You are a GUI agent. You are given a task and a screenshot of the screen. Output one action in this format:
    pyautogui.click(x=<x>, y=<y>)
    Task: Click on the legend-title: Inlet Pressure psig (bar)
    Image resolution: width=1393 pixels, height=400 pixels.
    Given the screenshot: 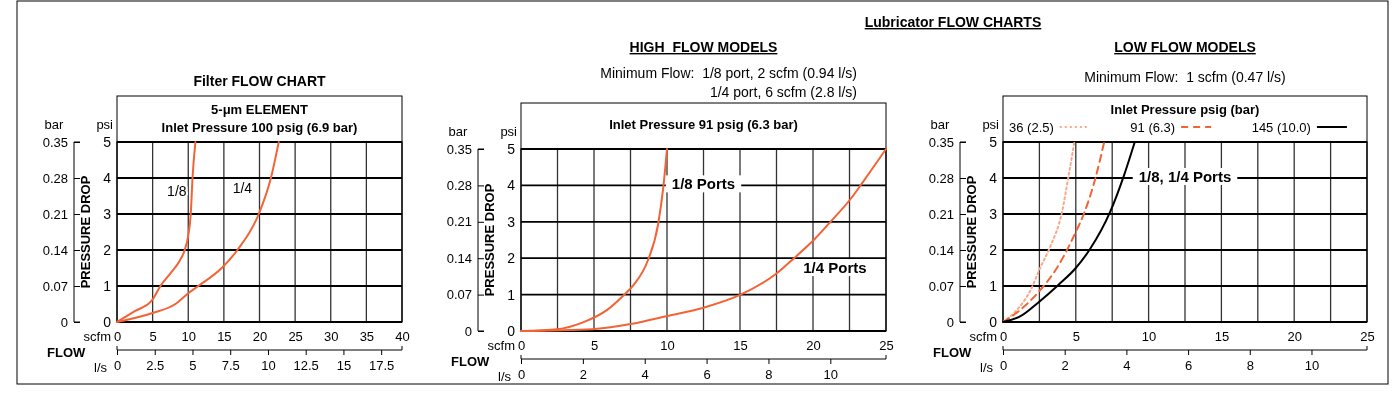 What is the action you would take?
    pyautogui.click(x=1185, y=109)
    